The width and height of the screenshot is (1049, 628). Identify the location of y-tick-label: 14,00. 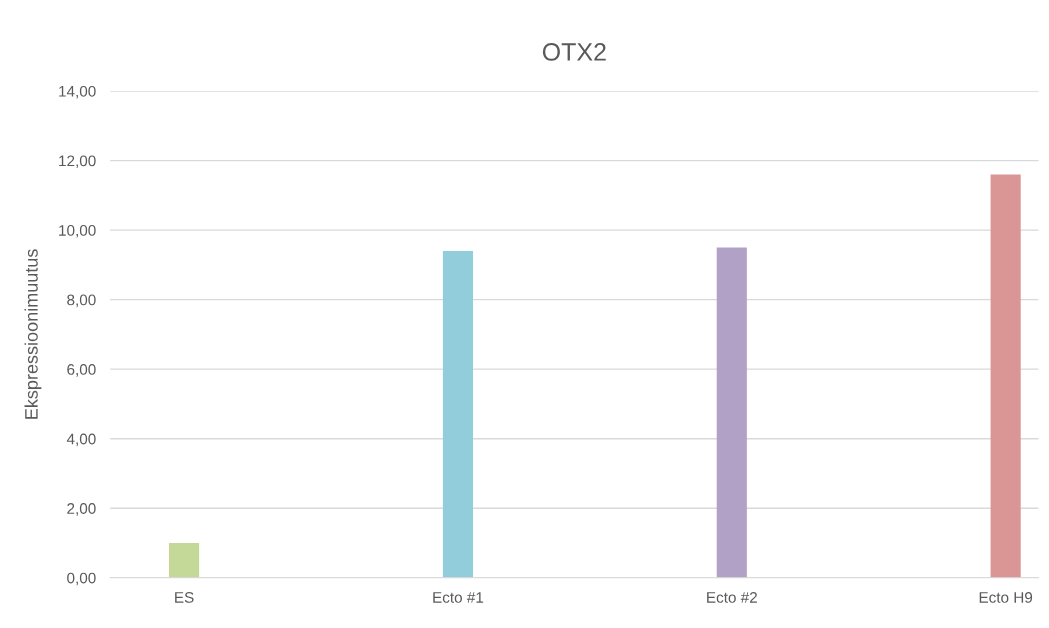
(77, 92).